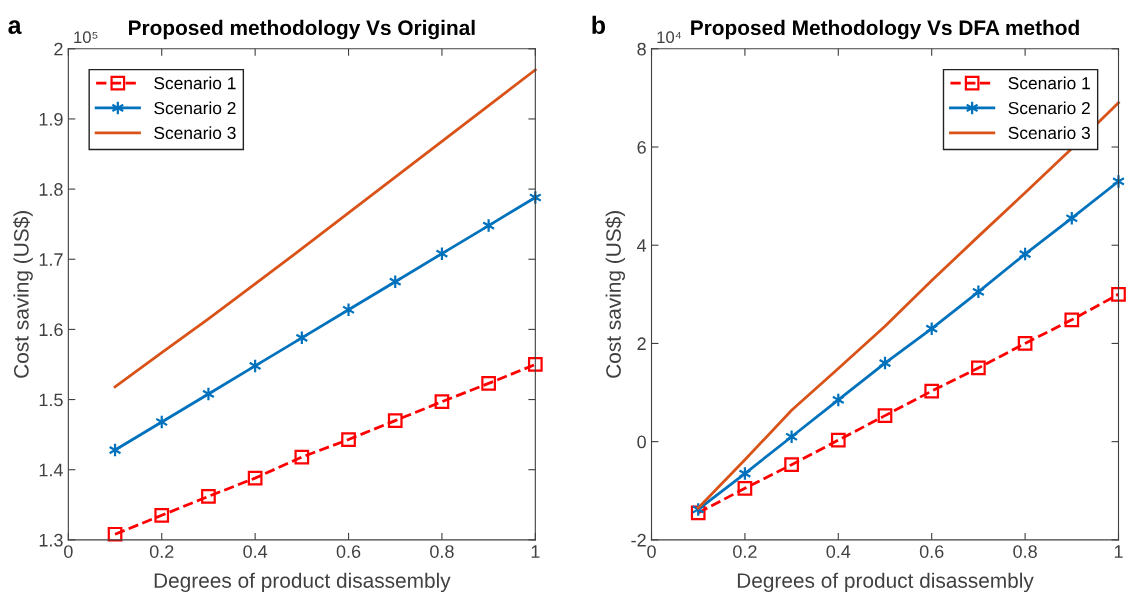  What do you see at coordinates (51, 119) in the screenshot?
I see `y-tick-label: 1.9` at bounding box center [51, 119].